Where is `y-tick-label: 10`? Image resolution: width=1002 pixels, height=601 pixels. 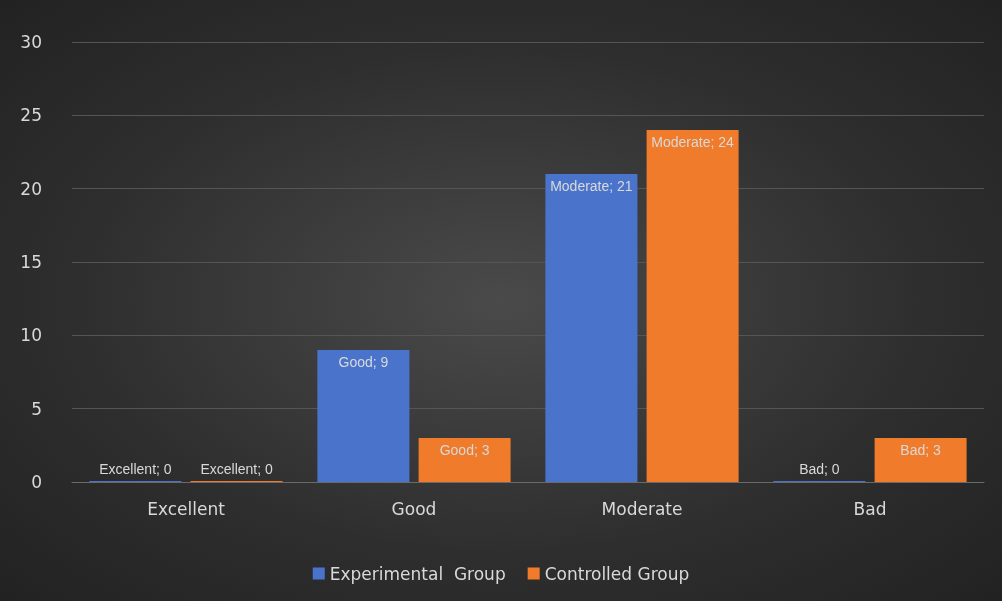 y-tick-label: 10 is located at coordinates (31, 335).